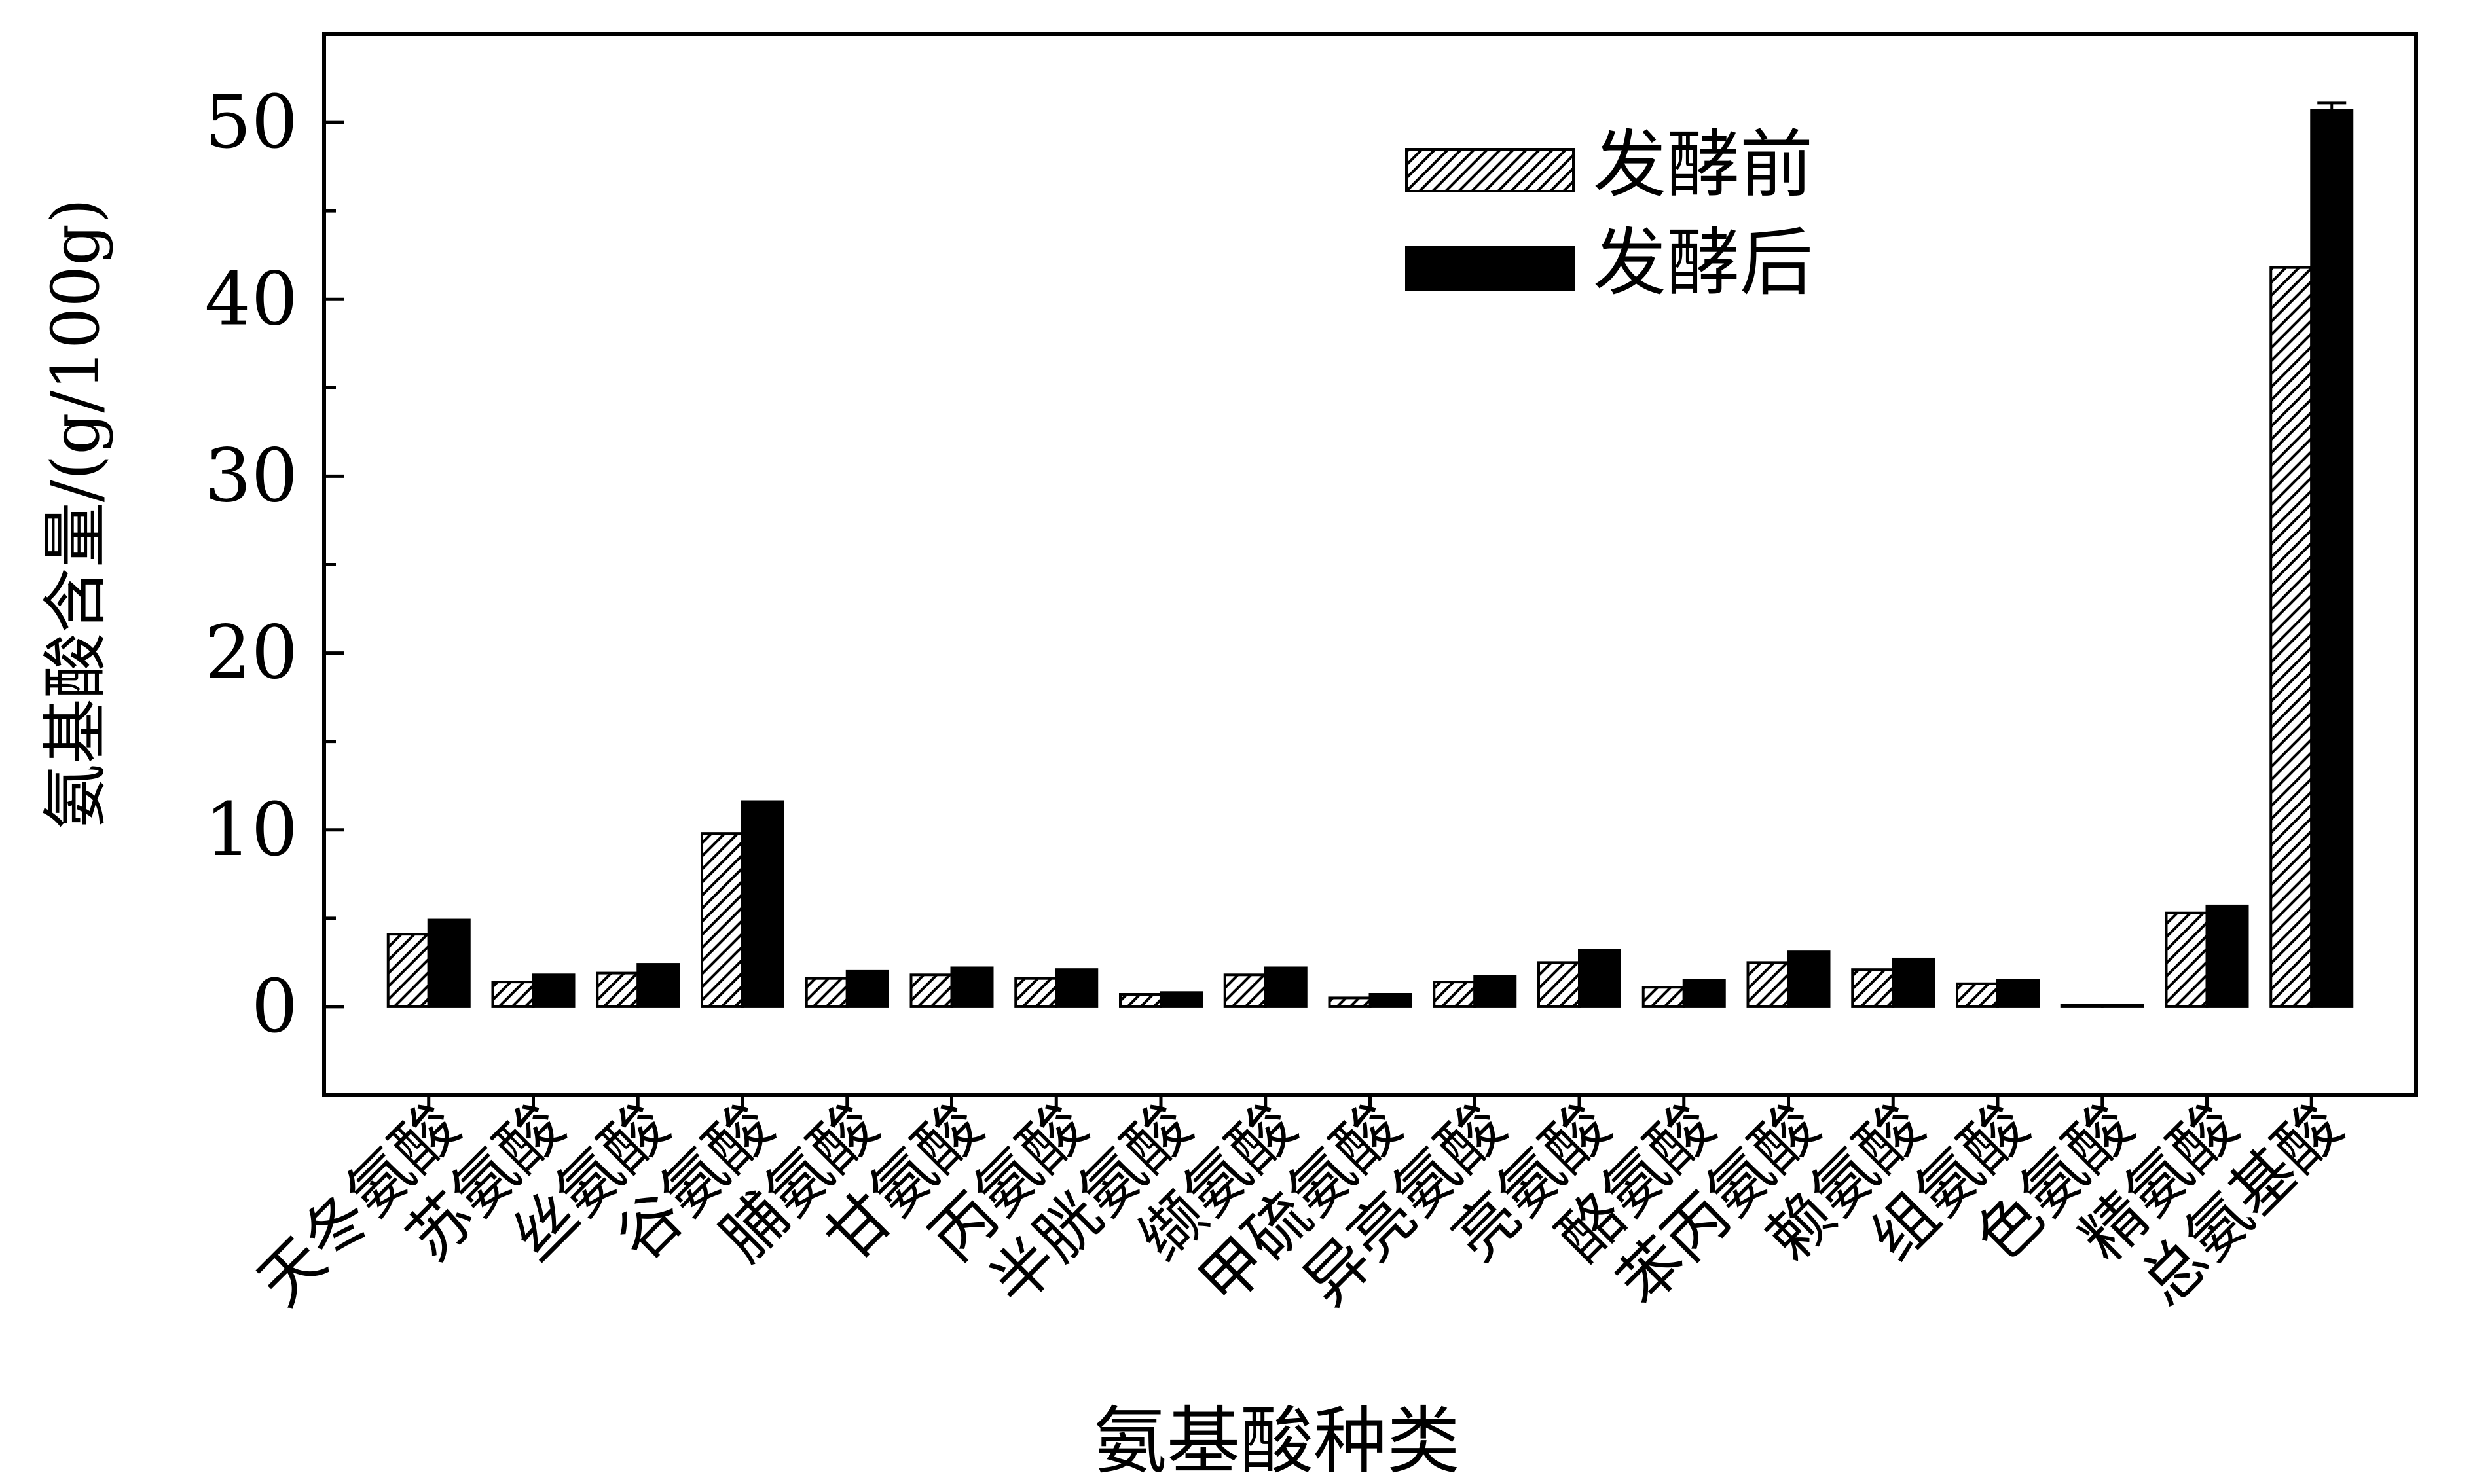 The image size is (2475, 1484). I want to click on legend-label: 发酵前, so click(1703, 165).